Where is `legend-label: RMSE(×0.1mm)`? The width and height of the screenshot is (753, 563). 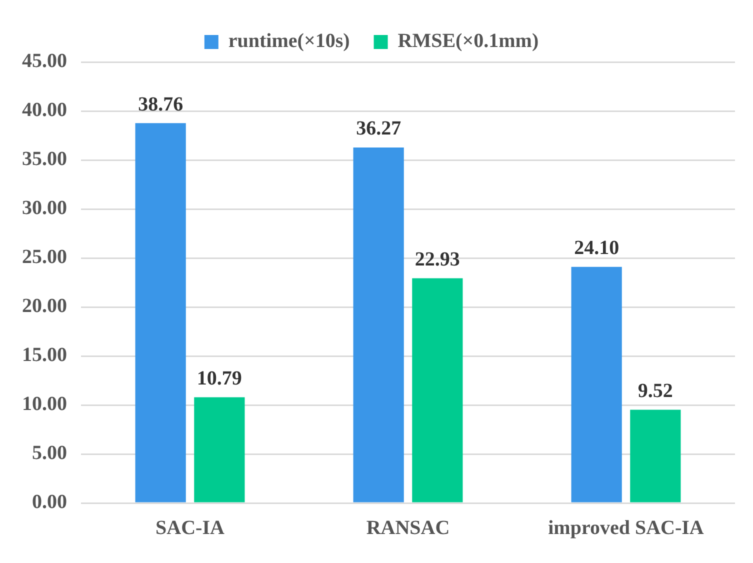 legend-label: RMSE(×0.1mm) is located at coordinates (468, 41).